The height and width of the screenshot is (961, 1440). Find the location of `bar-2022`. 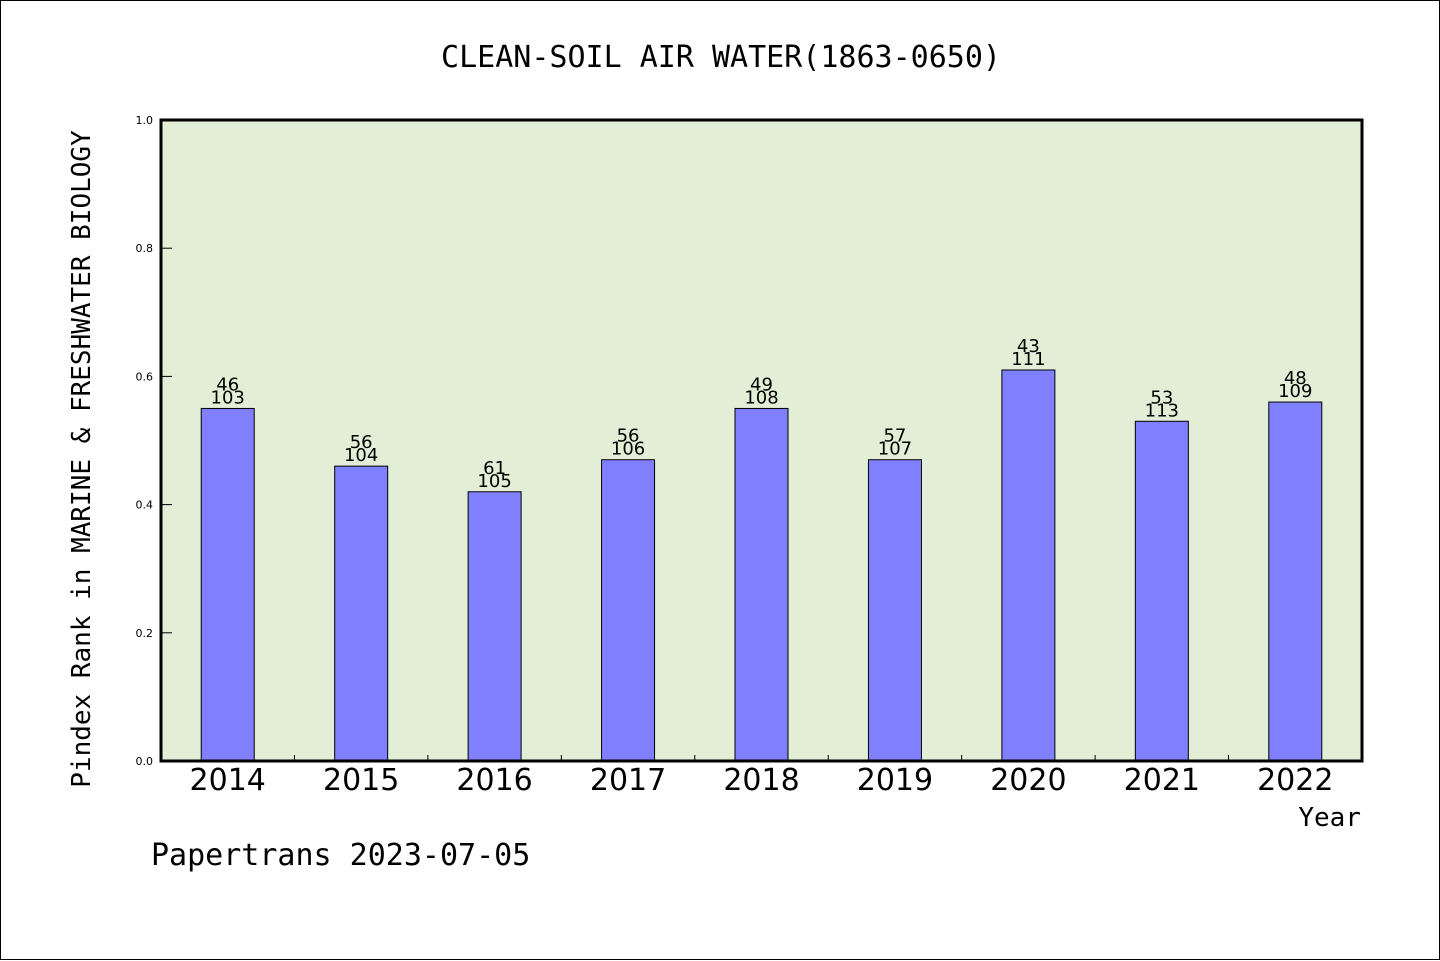

bar-2022 is located at coordinates (1295, 581).